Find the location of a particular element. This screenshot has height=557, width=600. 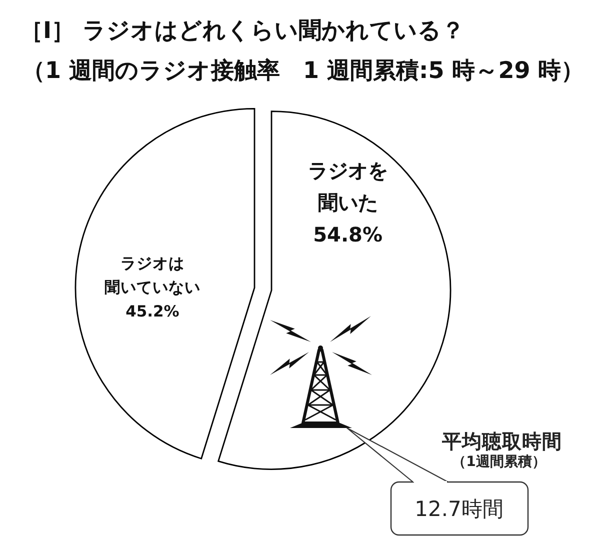

text: 平均聴取時間 is located at coordinates (501, 441).